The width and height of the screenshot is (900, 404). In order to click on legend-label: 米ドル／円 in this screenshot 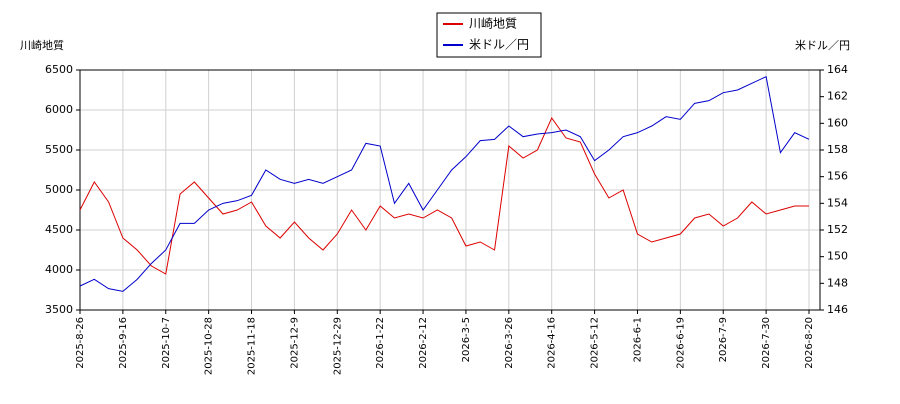, I will do `click(499, 45)`.